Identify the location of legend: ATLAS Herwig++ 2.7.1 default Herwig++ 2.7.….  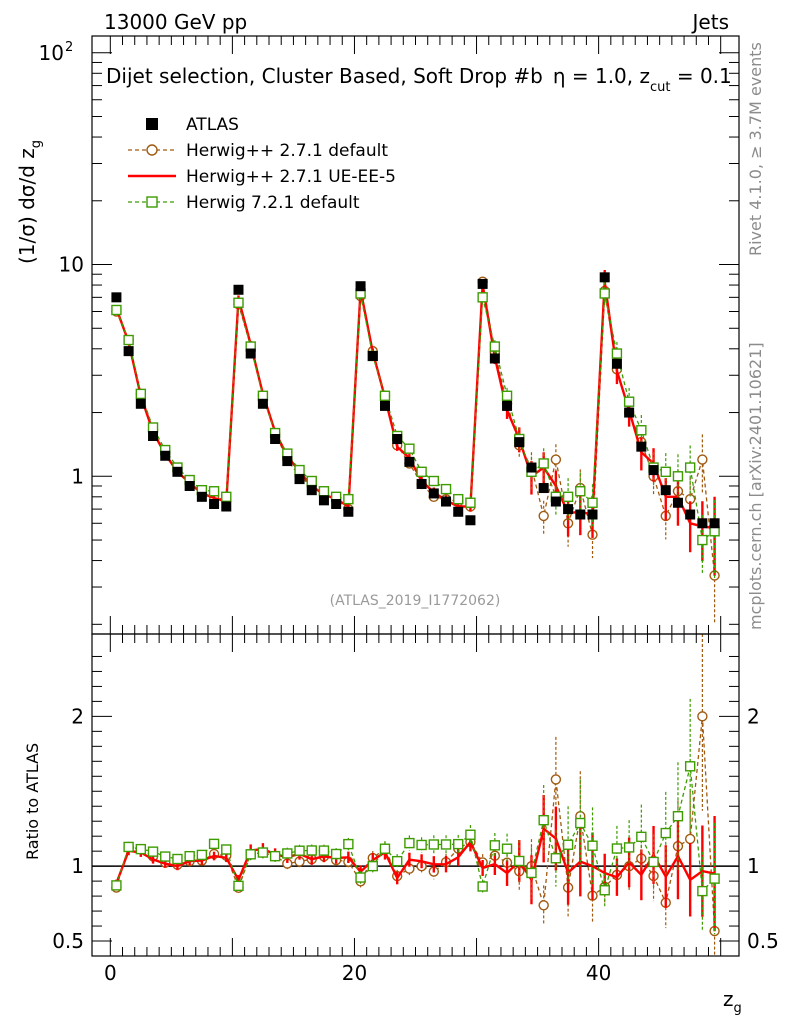
(262, 164).